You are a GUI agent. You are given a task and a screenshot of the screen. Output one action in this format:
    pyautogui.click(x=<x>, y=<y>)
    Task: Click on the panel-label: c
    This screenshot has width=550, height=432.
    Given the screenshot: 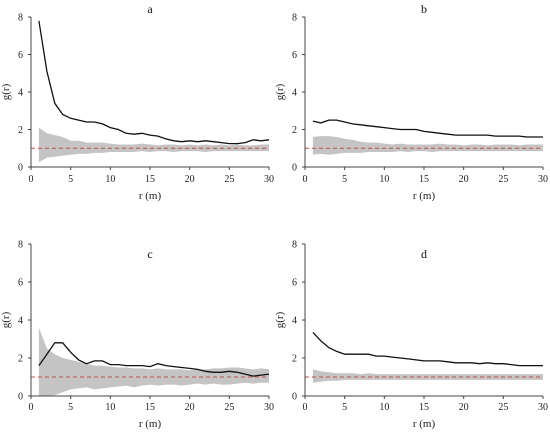 What is the action you would take?
    pyautogui.click(x=149, y=254)
    